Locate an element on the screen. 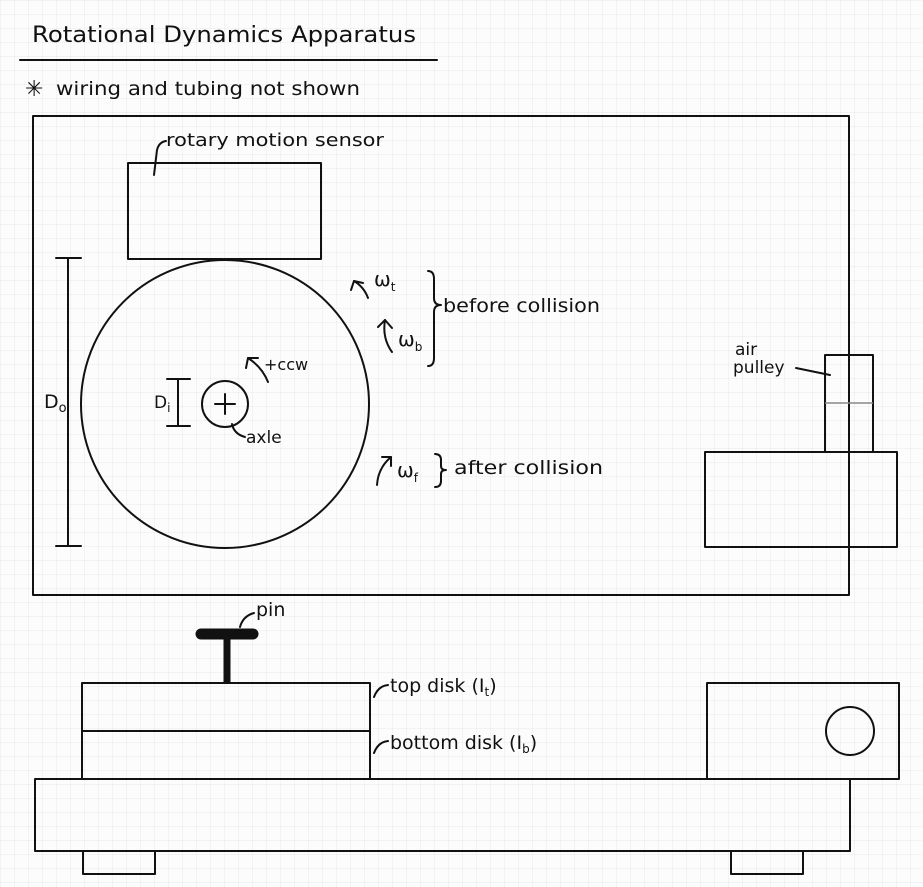 This screenshot has height=887, width=923. omega-t-arrowhead is located at coordinates (357, 285).